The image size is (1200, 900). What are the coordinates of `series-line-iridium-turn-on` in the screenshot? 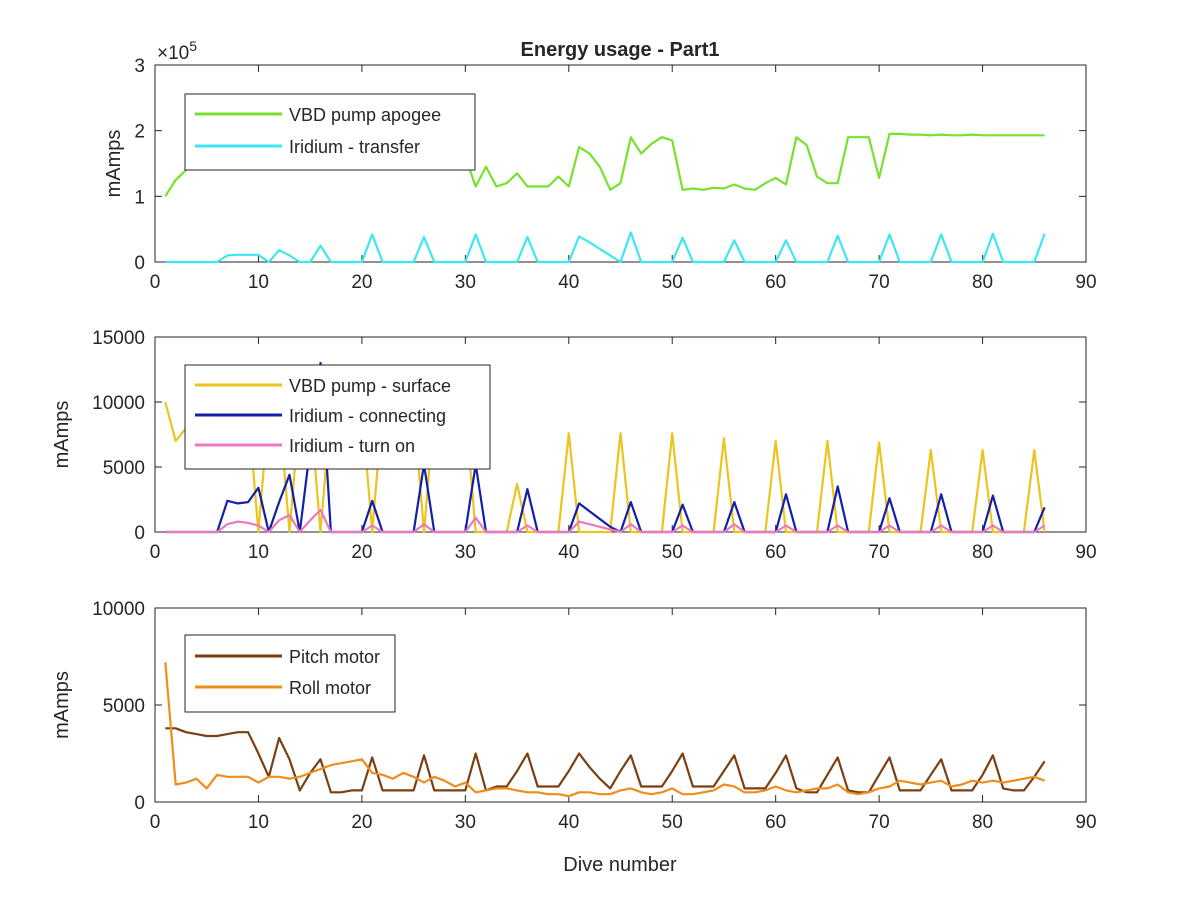 It's located at (605, 521).